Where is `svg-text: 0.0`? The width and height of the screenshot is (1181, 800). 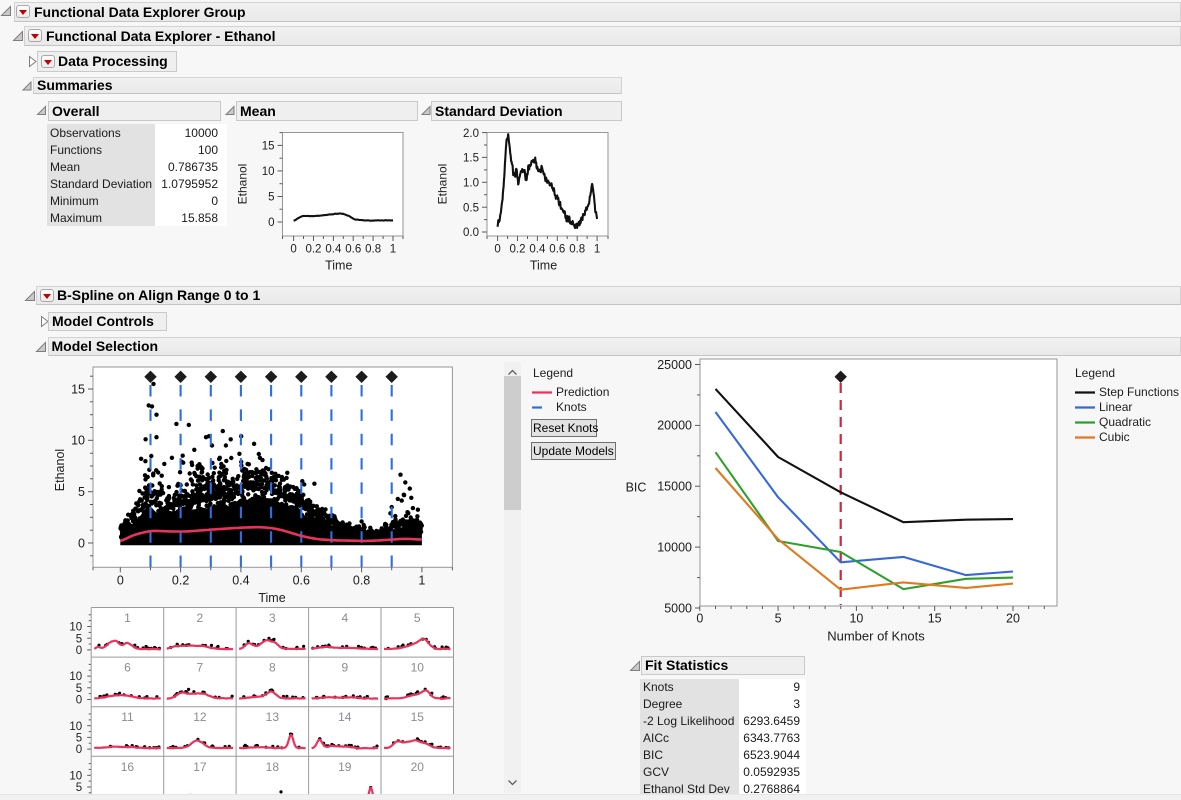
svg-text: 0.0 is located at coordinates (471, 233).